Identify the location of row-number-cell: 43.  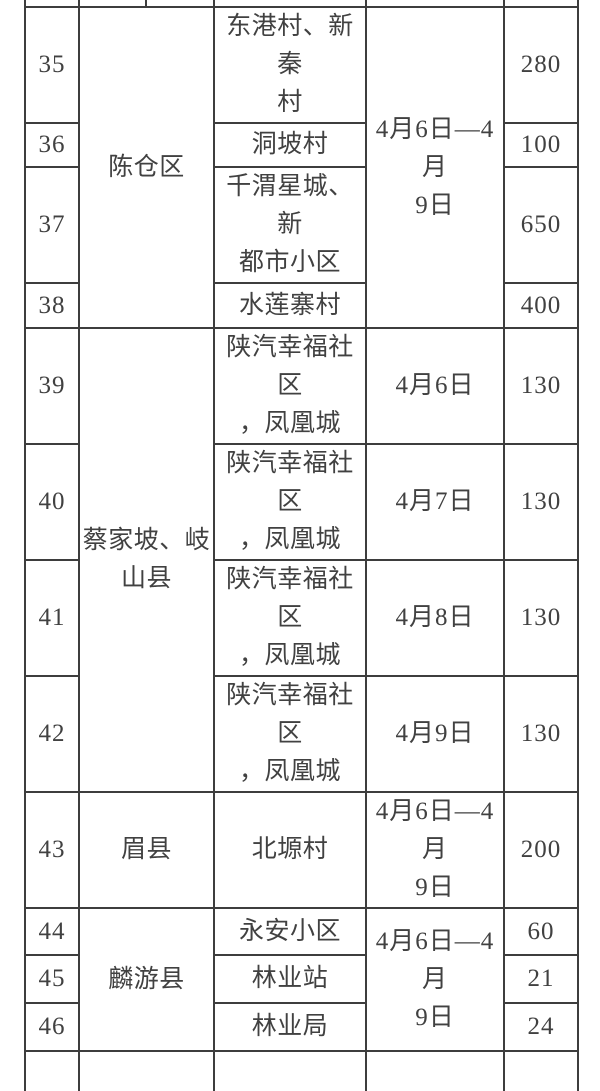
(52, 850).